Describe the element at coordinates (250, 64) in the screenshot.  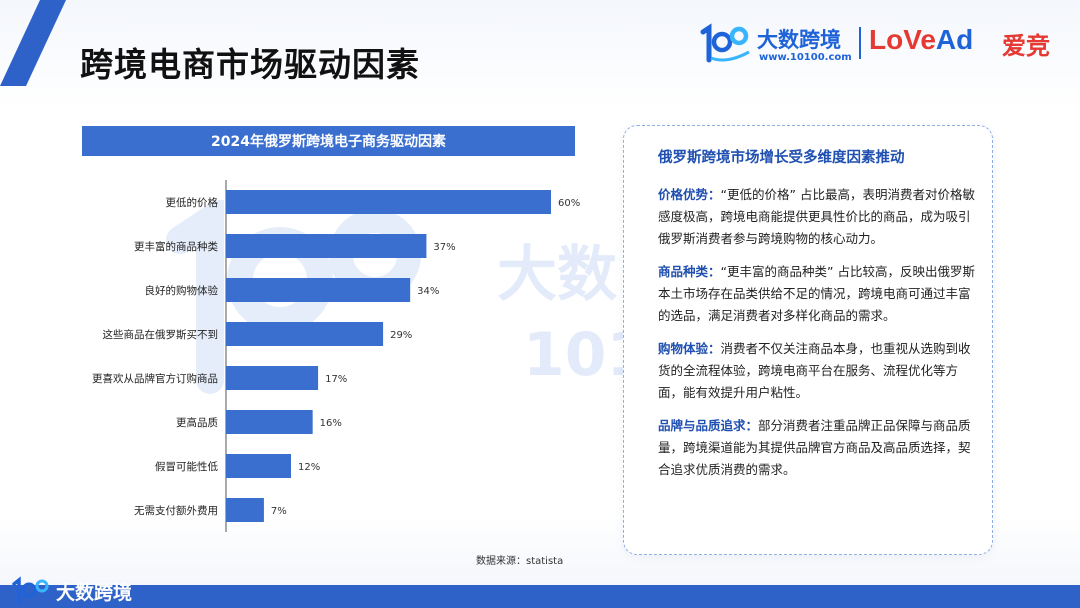
I see `page-title: 跨境电商市场驱动因素` at that location.